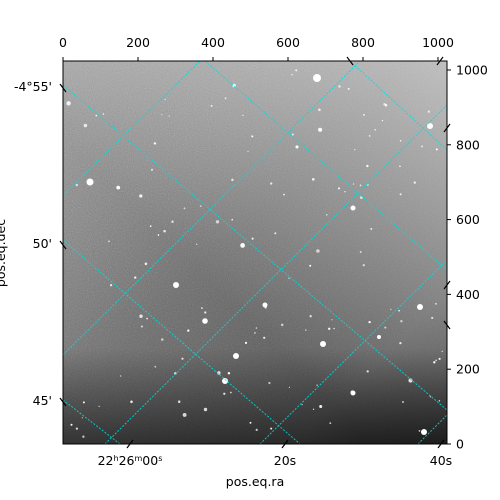 The image size is (500, 500). What do you see at coordinates (468, 144) in the screenshot?
I see `pixel-y-tick-label-4: 800` at bounding box center [468, 144].